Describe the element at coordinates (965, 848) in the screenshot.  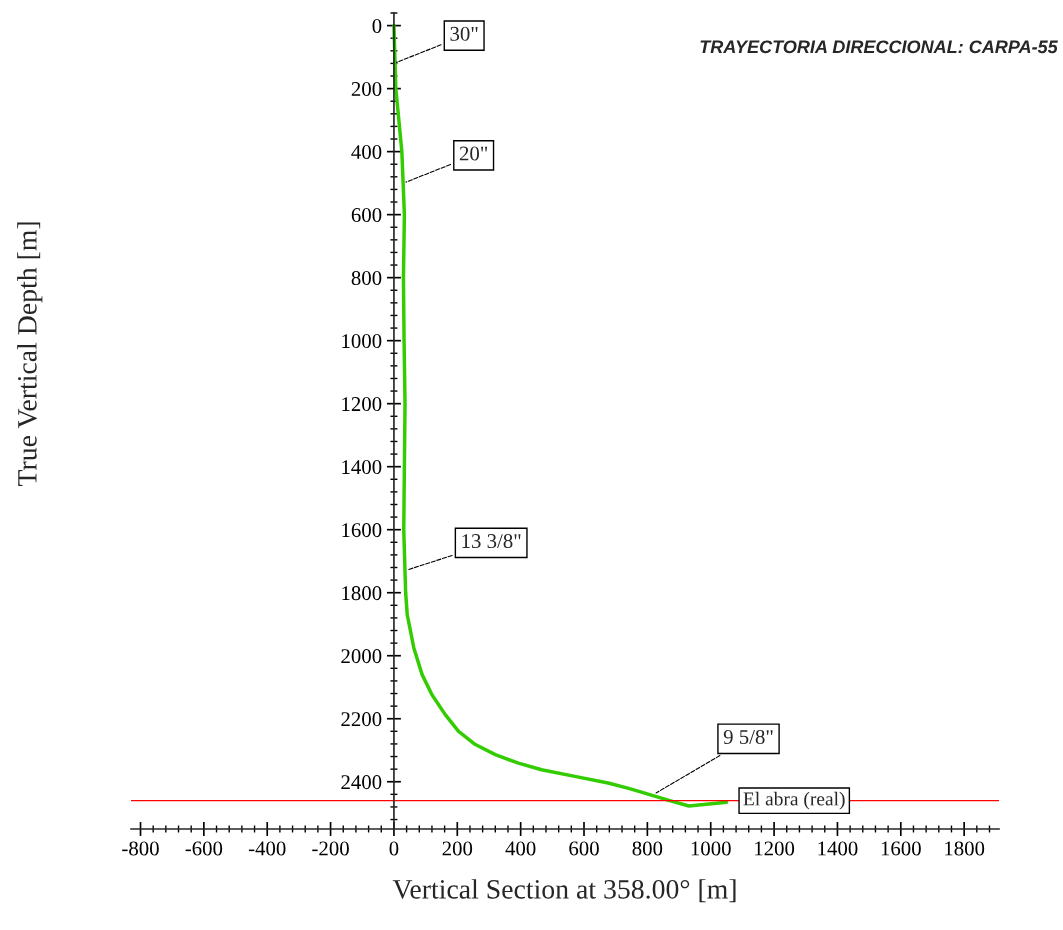
I see `x-tick-label: 1800` at that location.